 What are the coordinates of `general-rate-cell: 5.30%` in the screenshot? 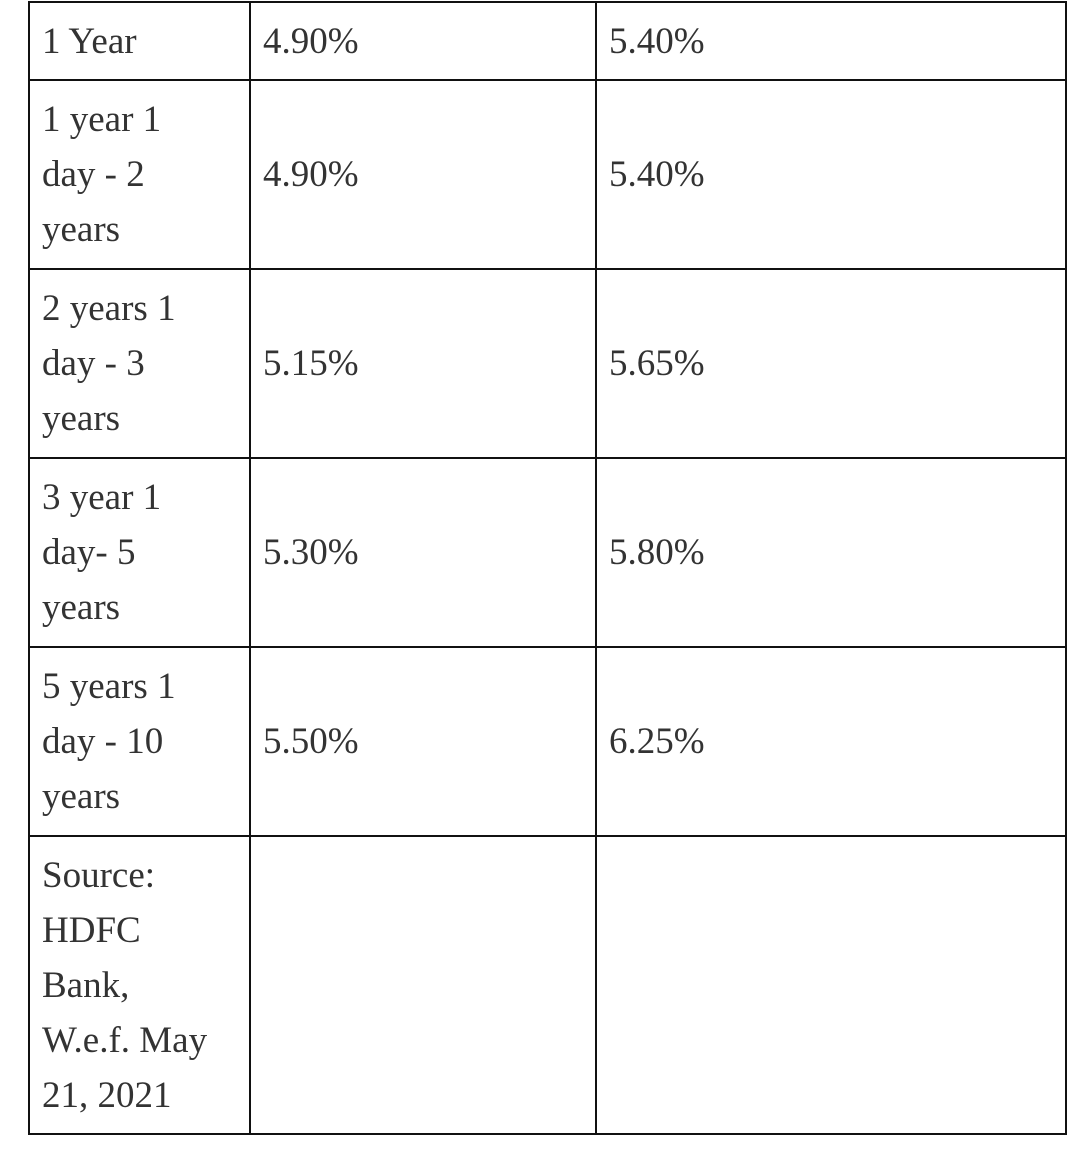 It's located at (423, 552).